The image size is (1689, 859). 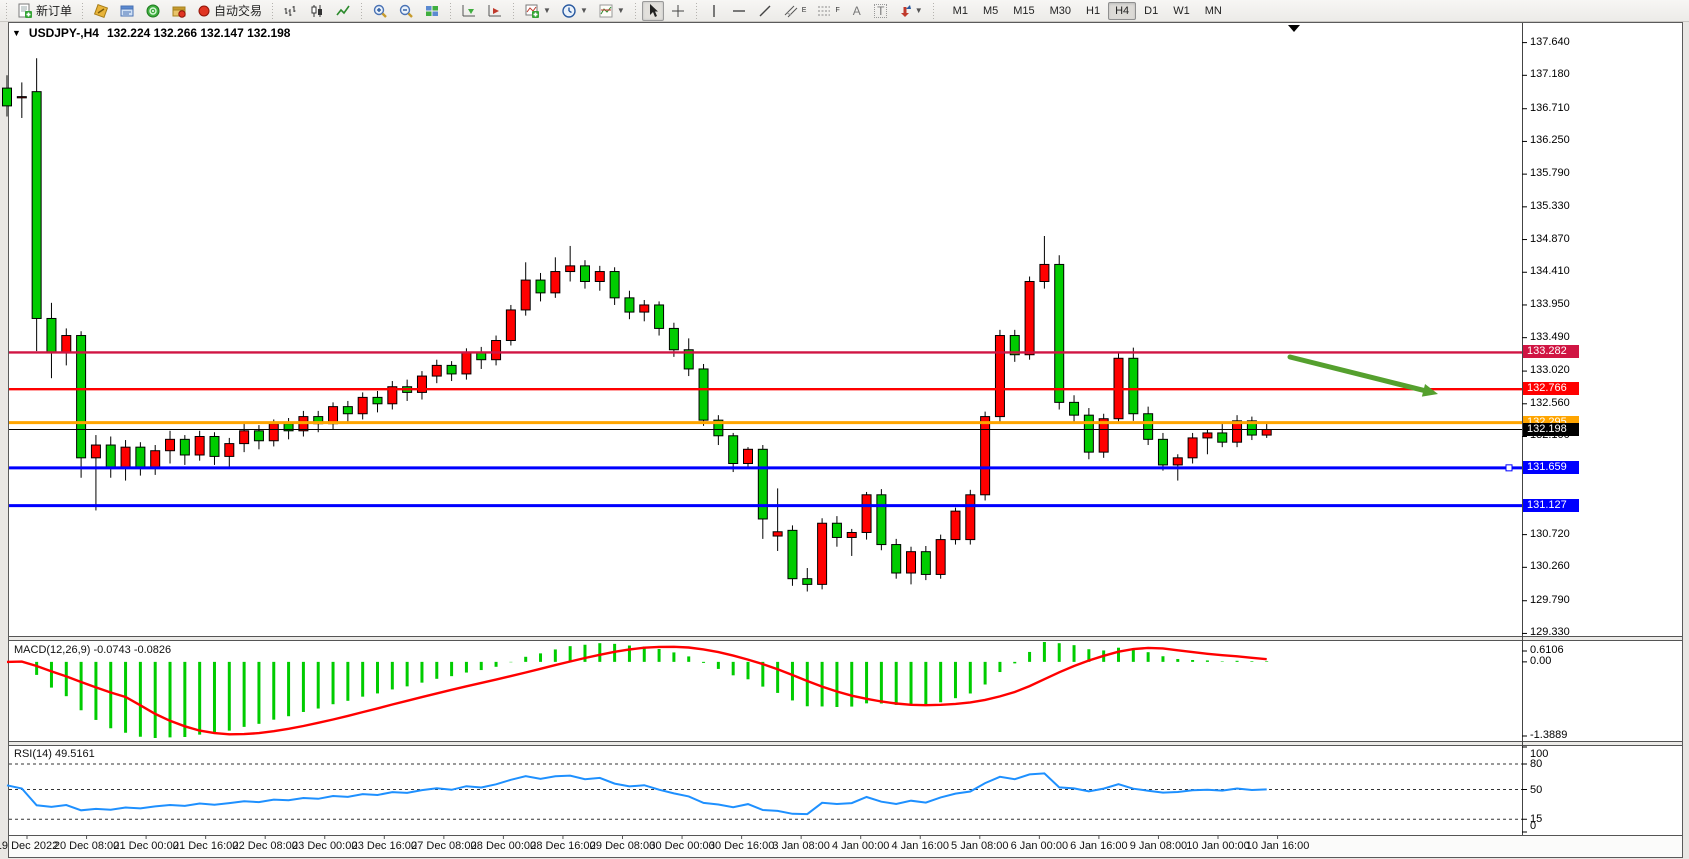 I want to click on indicators-button: ▼, so click(x=611, y=11).